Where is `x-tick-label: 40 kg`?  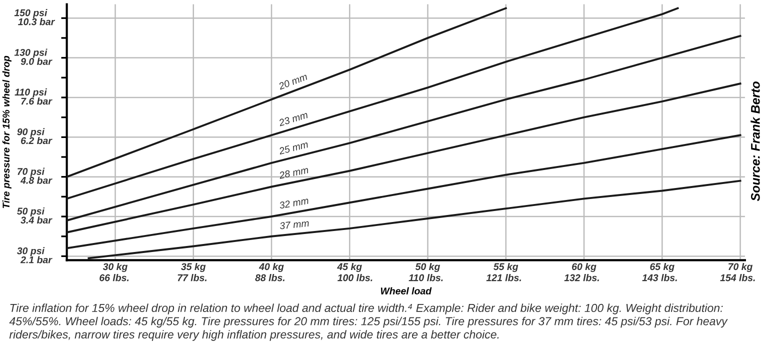
x-tick-label: 40 kg is located at coordinates (271, 267).